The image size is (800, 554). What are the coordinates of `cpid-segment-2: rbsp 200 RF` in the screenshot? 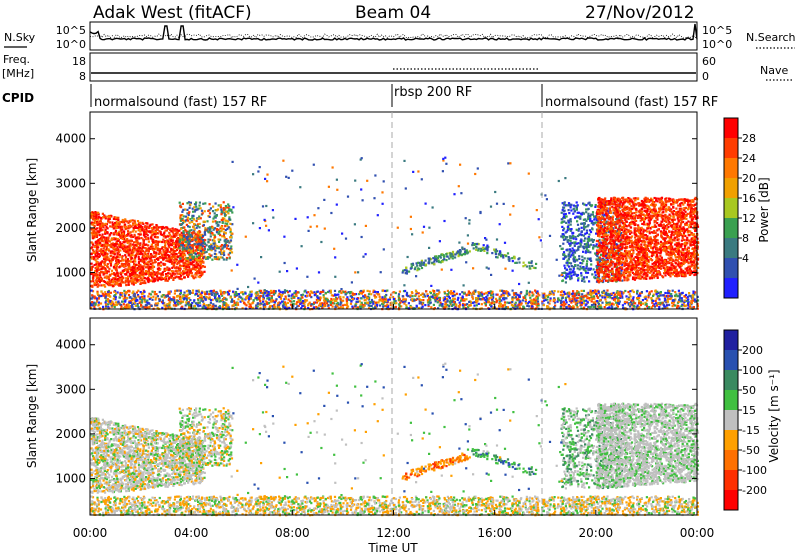 It's located at (433, 92).